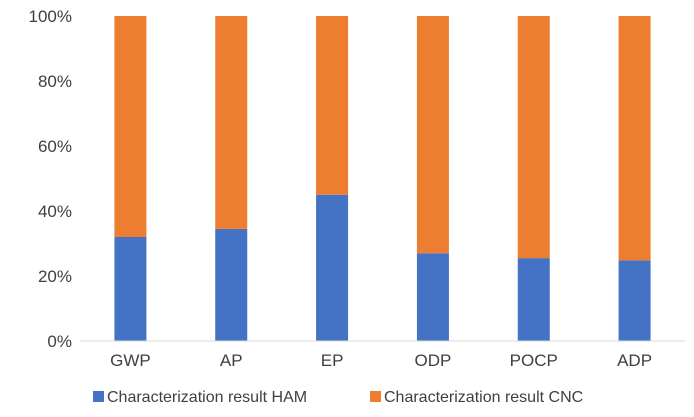  Describe the element at coordinates (332, 105) in the screenshot. I see `bar-ep-characterization-result-cnc` at that location.